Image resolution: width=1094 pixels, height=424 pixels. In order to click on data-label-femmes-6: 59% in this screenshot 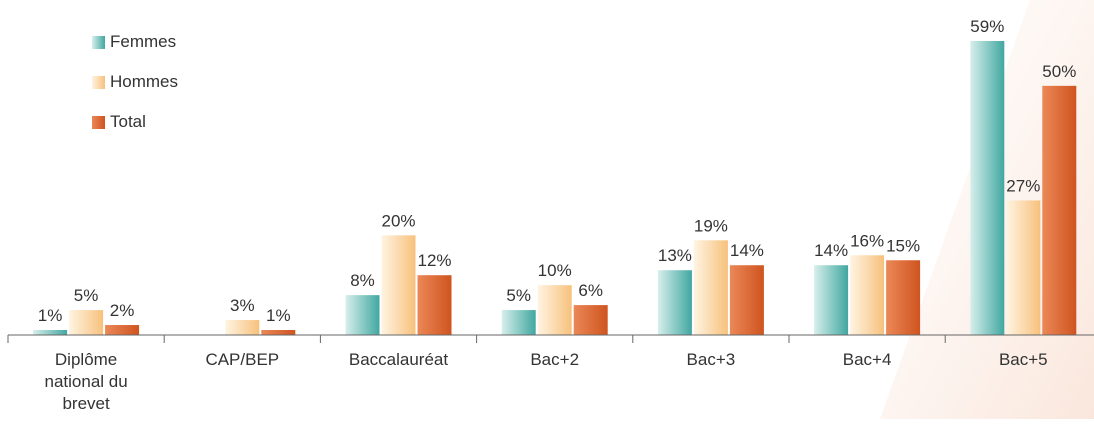, I will do `click(987, 26)`.